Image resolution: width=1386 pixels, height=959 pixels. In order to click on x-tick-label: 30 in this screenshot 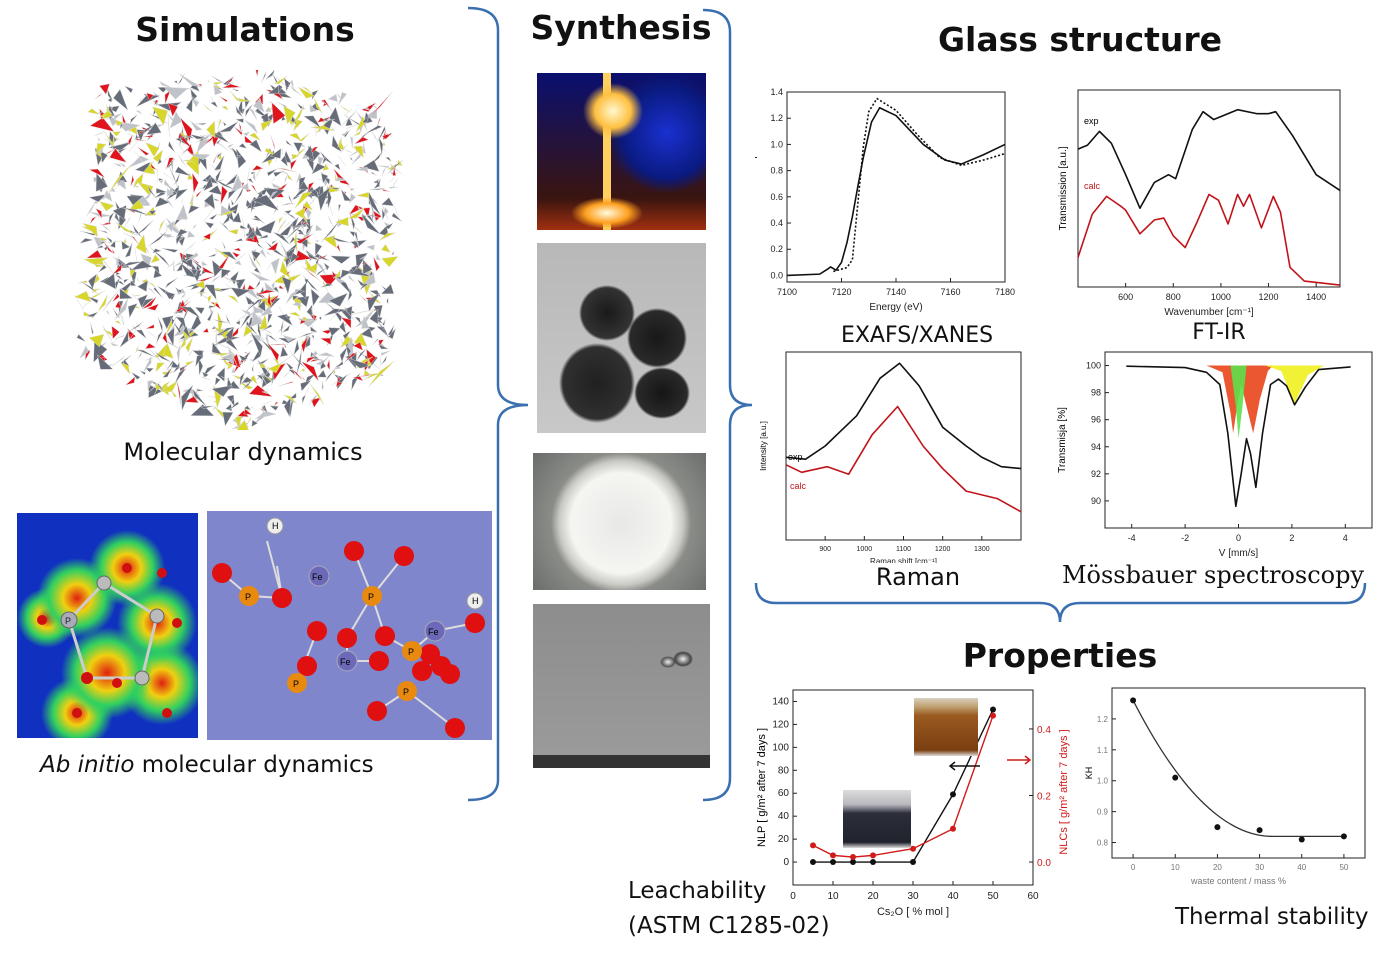, I will do `click(913, 896)`.